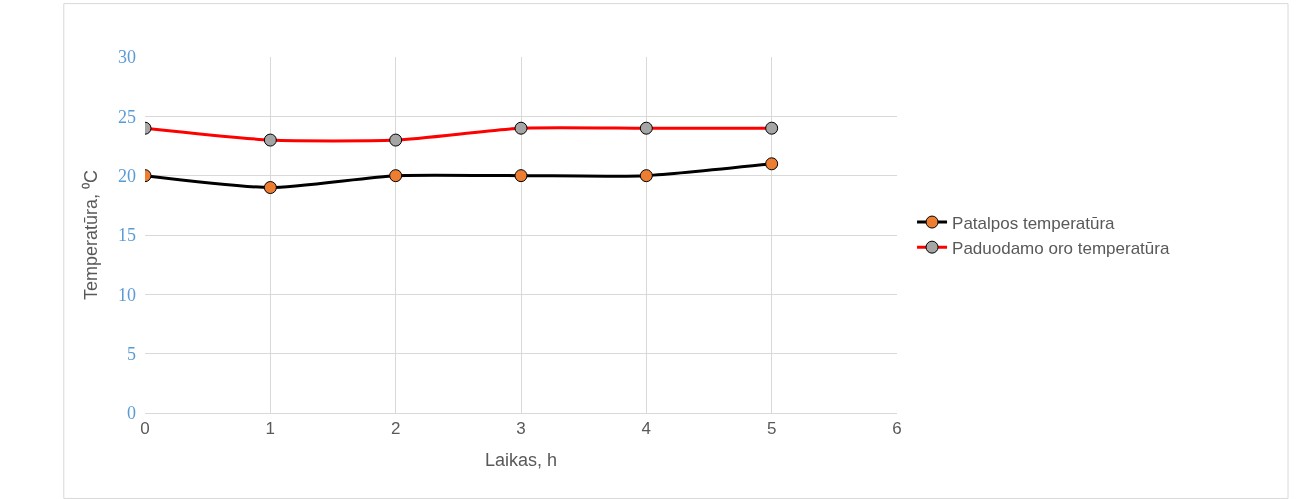 The width and height of the screenshot is (1299, 499). I want to click on y-tick-label: 30, so click(127, 57).